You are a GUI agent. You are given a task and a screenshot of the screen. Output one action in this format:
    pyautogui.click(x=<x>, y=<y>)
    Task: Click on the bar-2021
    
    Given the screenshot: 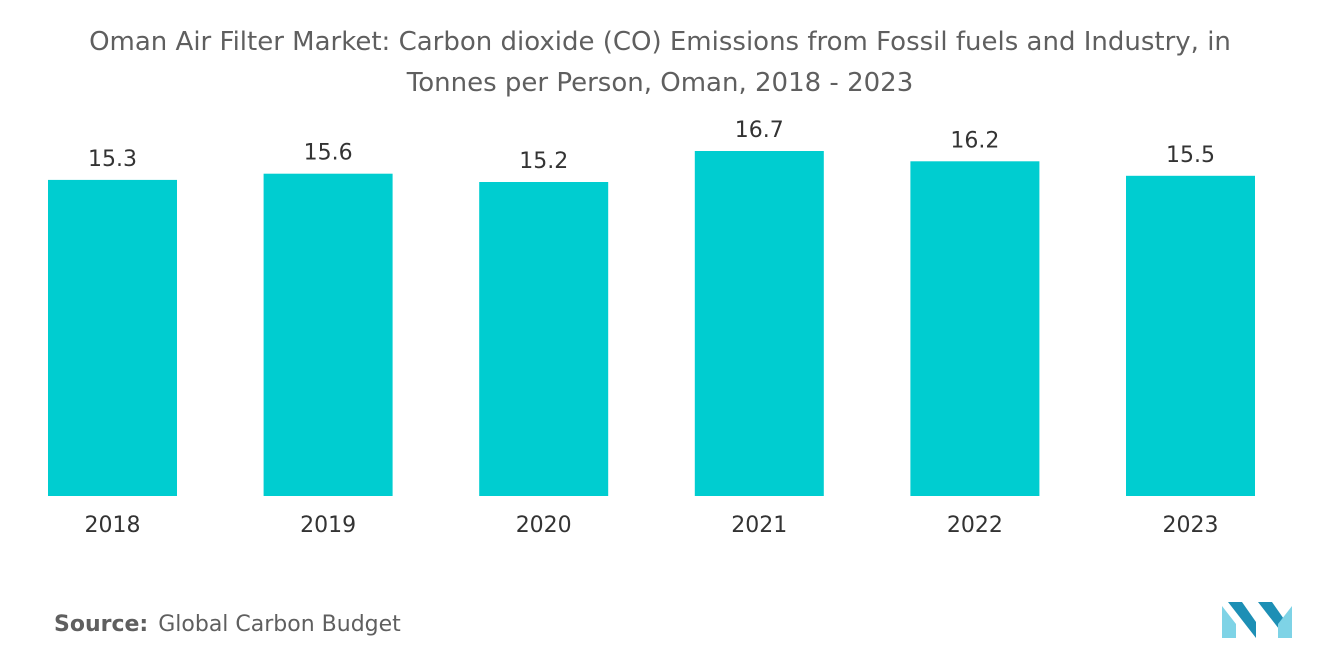 What is the action you would take?
    pyautogui.click(x=759, y=323)
    